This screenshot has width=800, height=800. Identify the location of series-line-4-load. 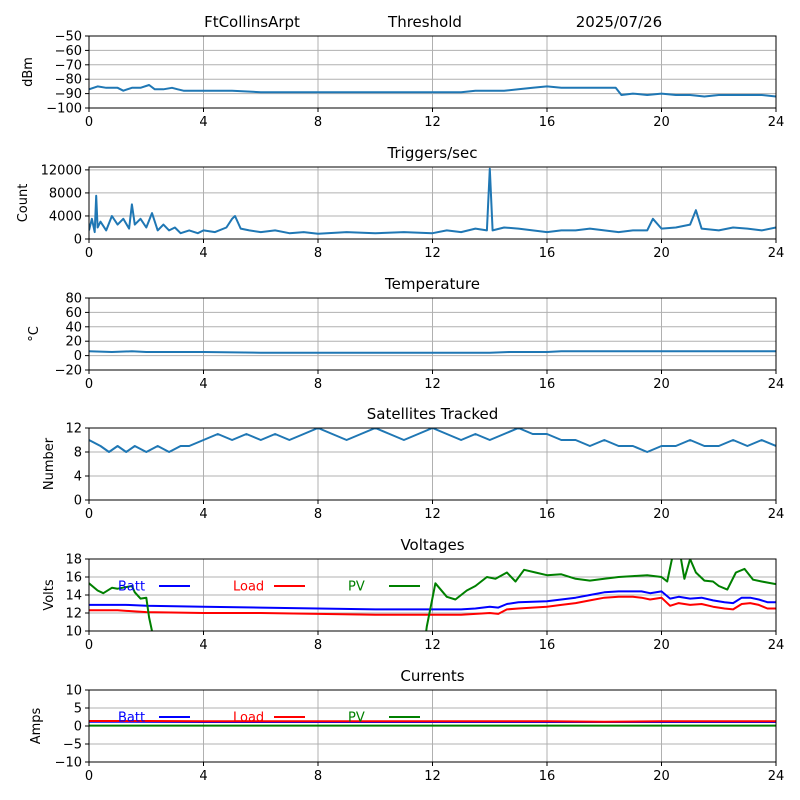
(432, 605).